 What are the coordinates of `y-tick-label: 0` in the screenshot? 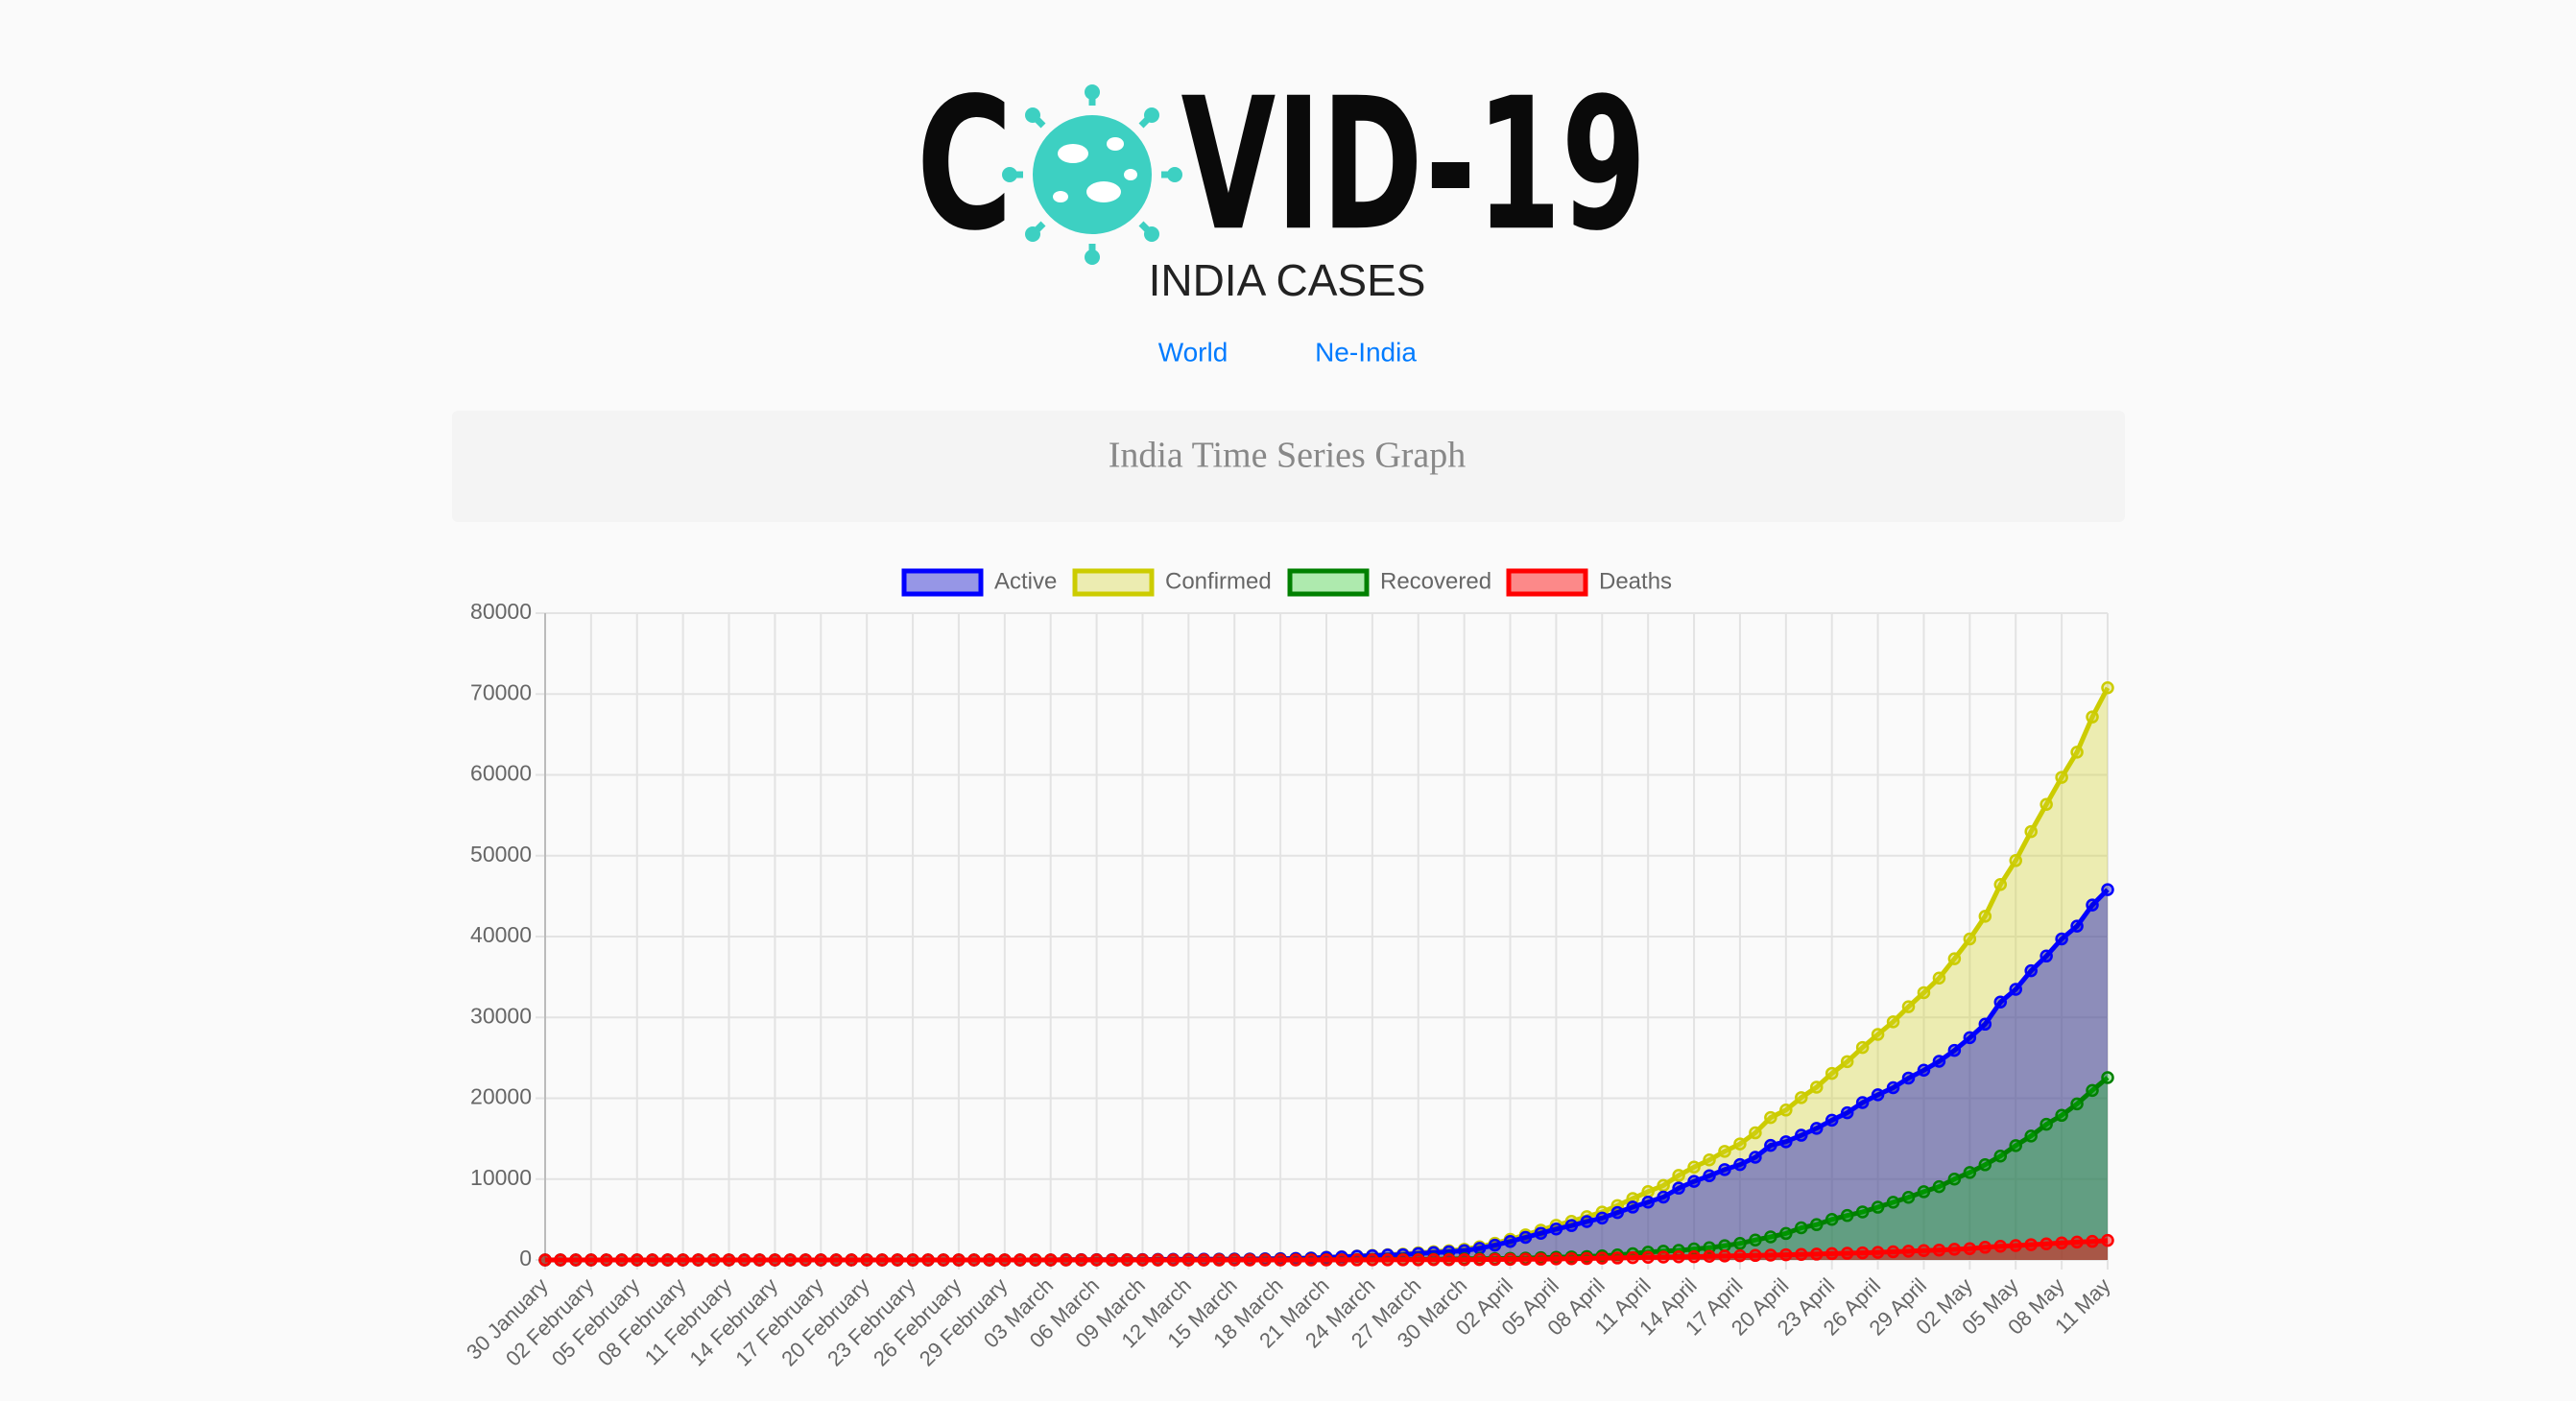 It's located at (525, 1258).